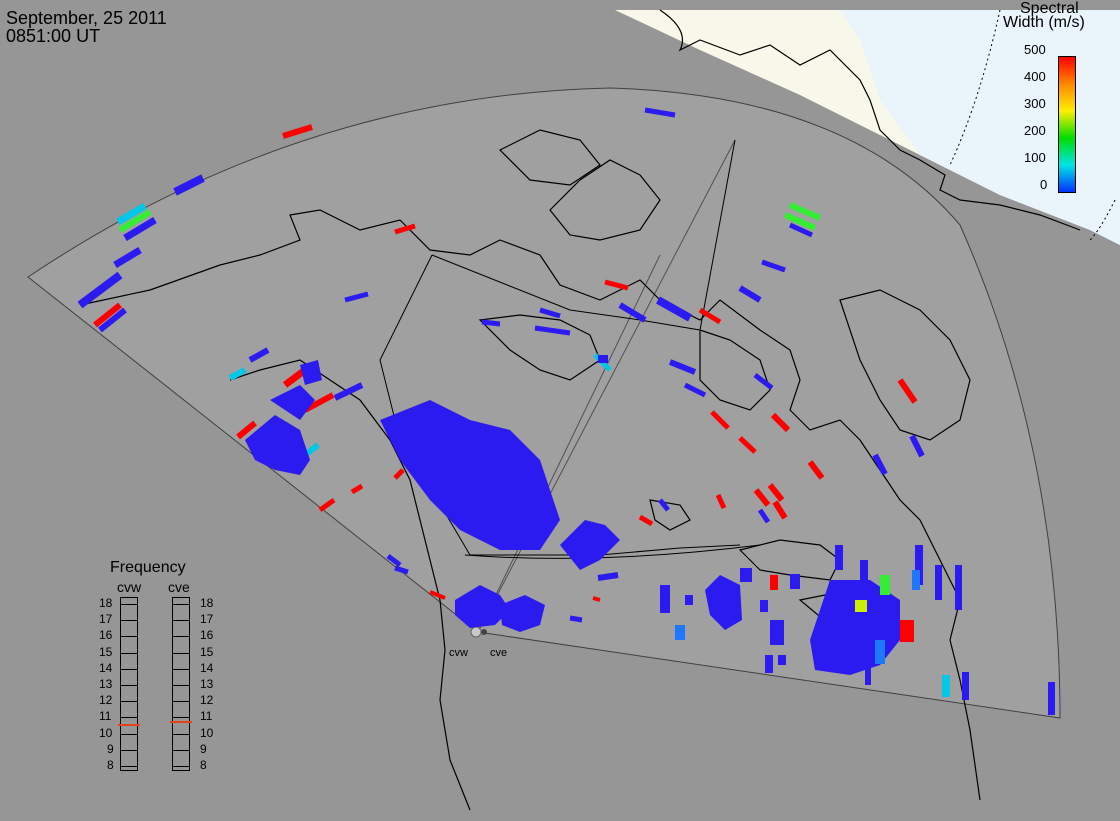 The width and height of the screenshot is (1120, 821). I want to click on frequency-scale-right: 12, so click(207, 700).